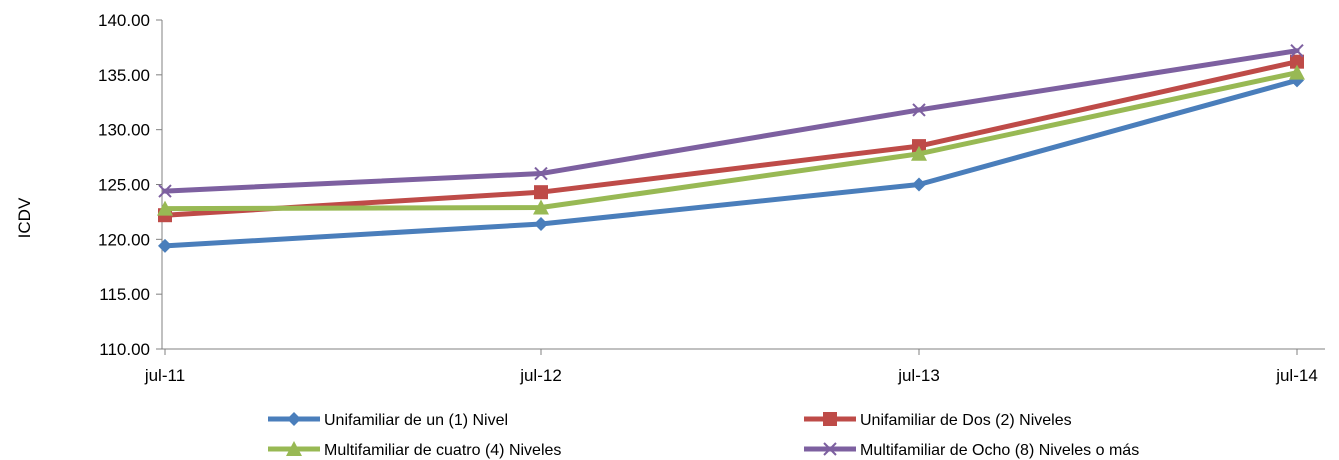 The image size is (1339, 460). I want to click on legend-item-2: Unifamiliar de Dos (2) Niveles, so click(938, 420).